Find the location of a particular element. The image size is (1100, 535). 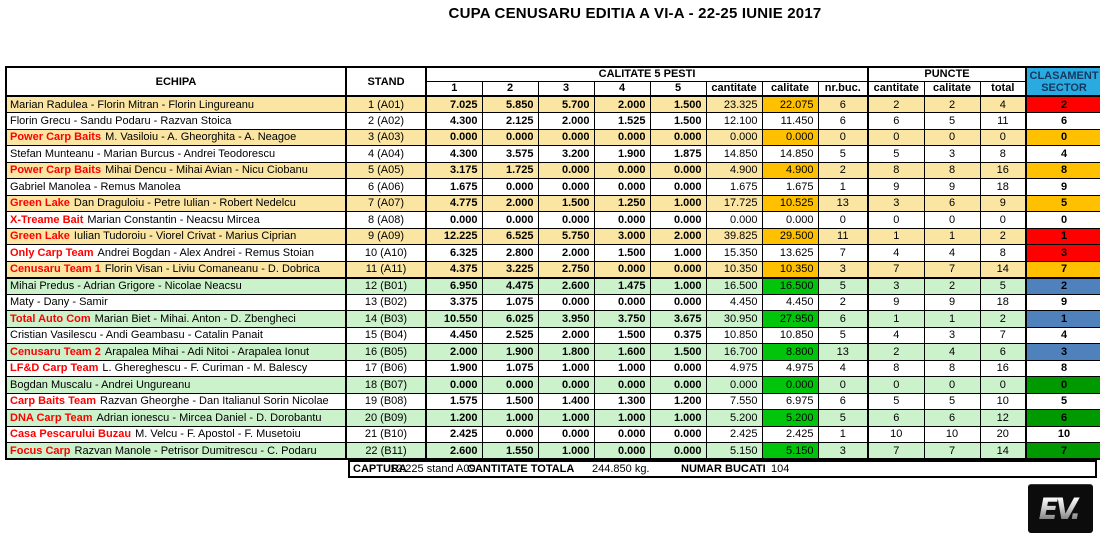

fish-1-cell: 6.325 is located at coordinates (454, 253).